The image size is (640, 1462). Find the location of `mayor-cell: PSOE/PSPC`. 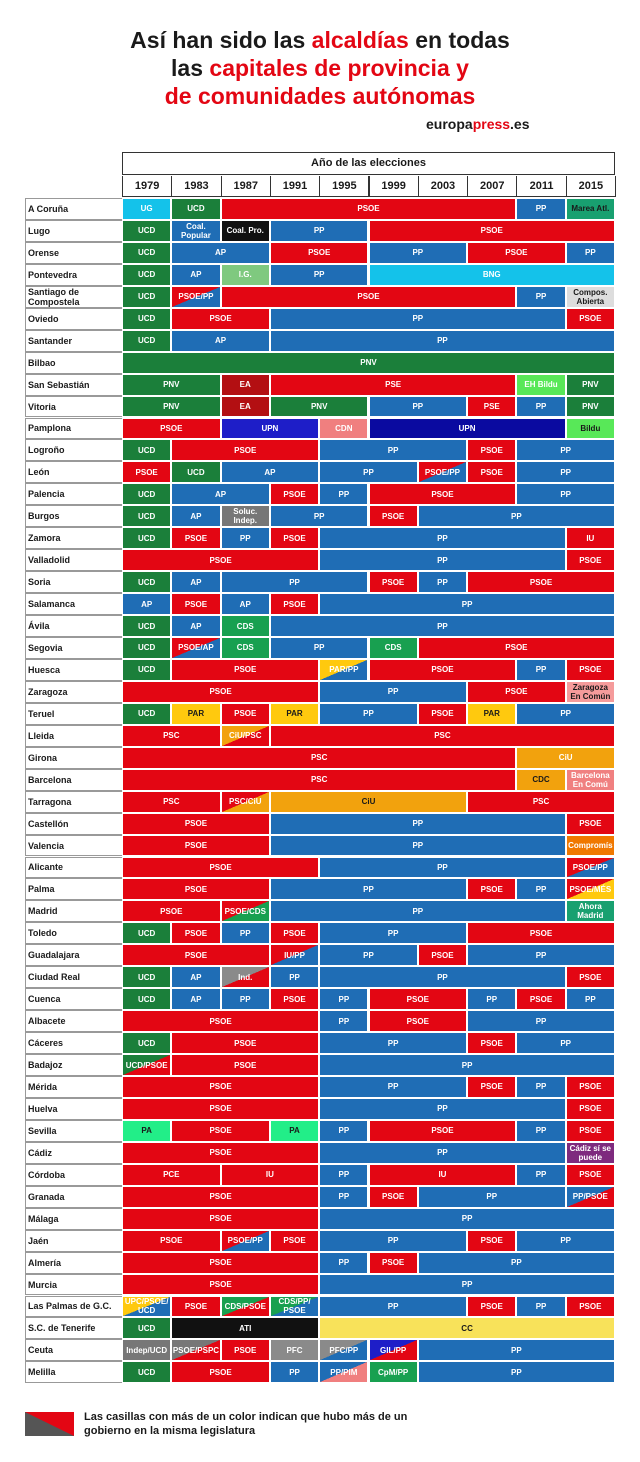

mayor-cell: PSOE/PSPC is located at coordinates (196, 1350).